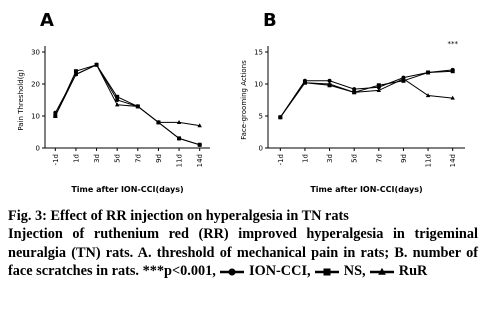 The width and height of the screenshot is (491, 326). What do you see at coordinates (278, 270) in the screenshot?
I see `legend-label: ION-CCI` at bounding box center [278, 270].